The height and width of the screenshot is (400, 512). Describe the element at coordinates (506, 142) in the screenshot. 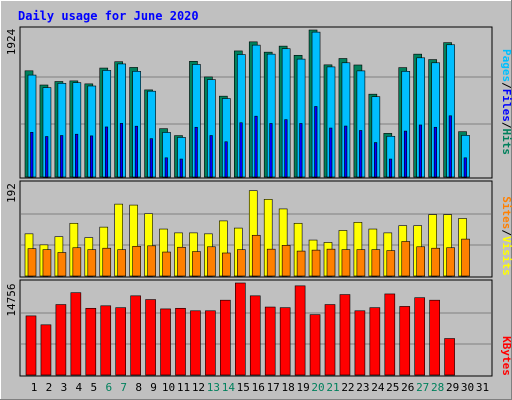

I see `legend-word-hits: Hits` at that location.